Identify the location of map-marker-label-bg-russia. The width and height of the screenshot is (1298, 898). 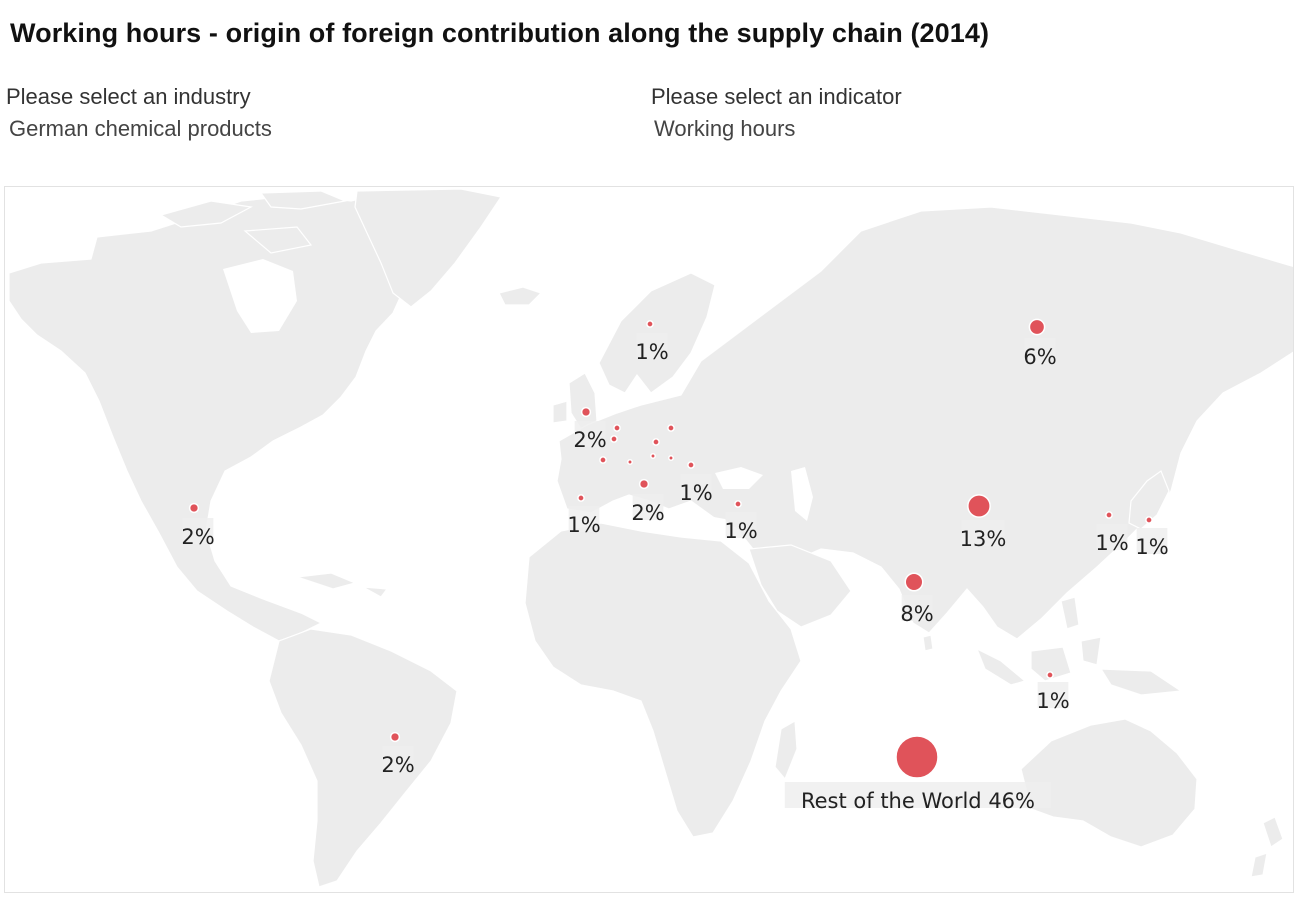
(1040, 351).